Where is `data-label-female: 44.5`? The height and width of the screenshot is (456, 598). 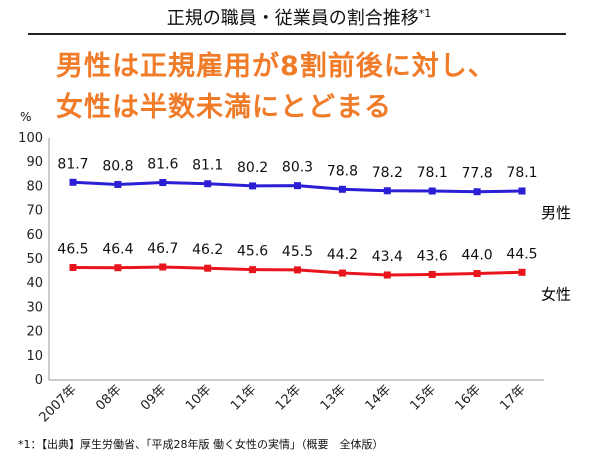
data-label-female: 44.5 is located at coordinates (521, 254).